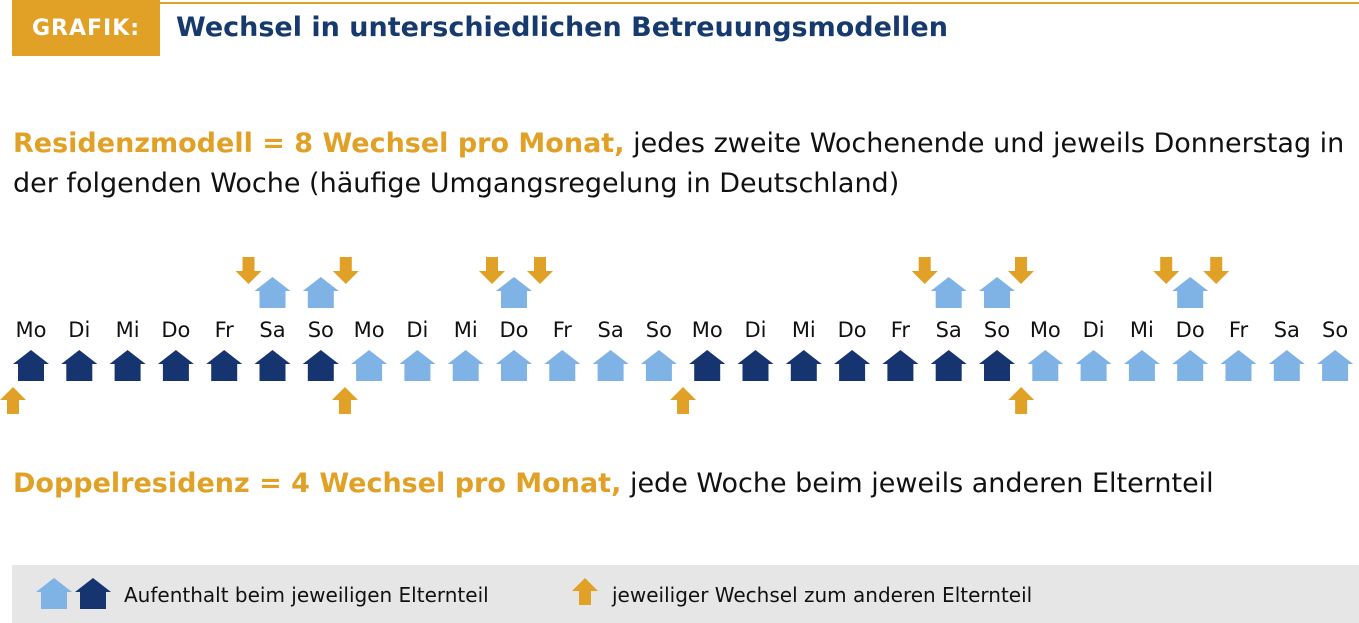  What do you see at coordinates (319, 143) in the screenshot?
I see `residenz-highlight: Residenzmodell = 8 Wechsel pro Monat,` at bounding box center [319, 143].